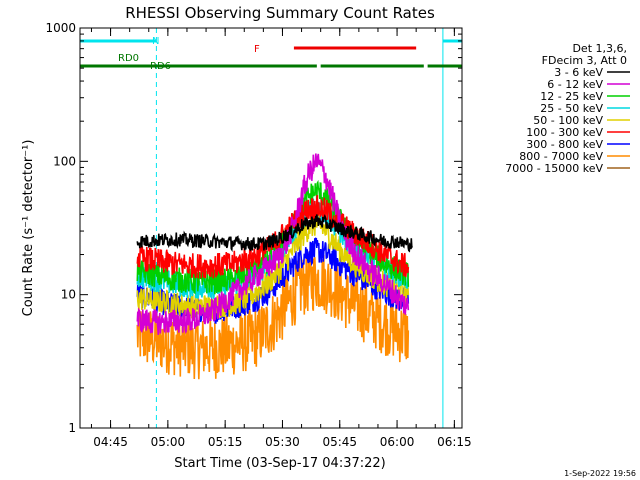  I want to click on status-label-rd0: RD0, so click(128, 58).